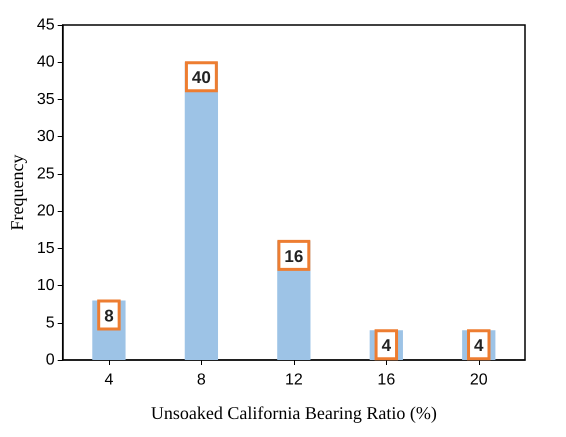  I want to click on y-axis-title: Frequency, so click(17, 192).